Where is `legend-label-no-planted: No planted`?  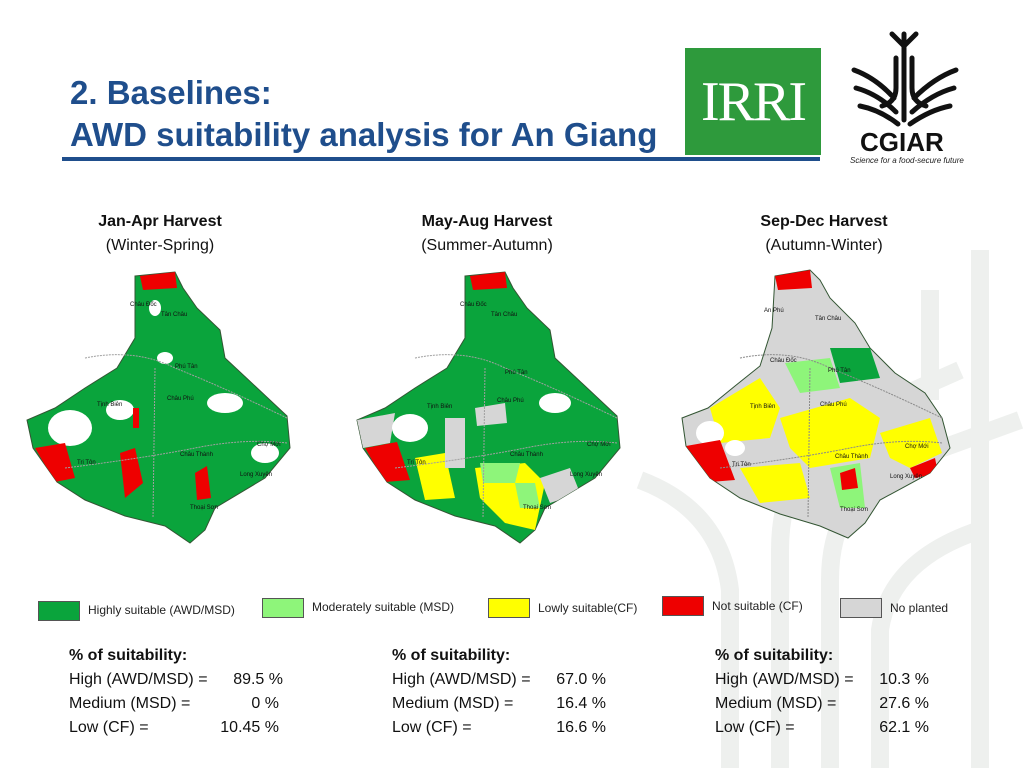 legend-label-no-planted: No planted is located at coordinates (919, 608).